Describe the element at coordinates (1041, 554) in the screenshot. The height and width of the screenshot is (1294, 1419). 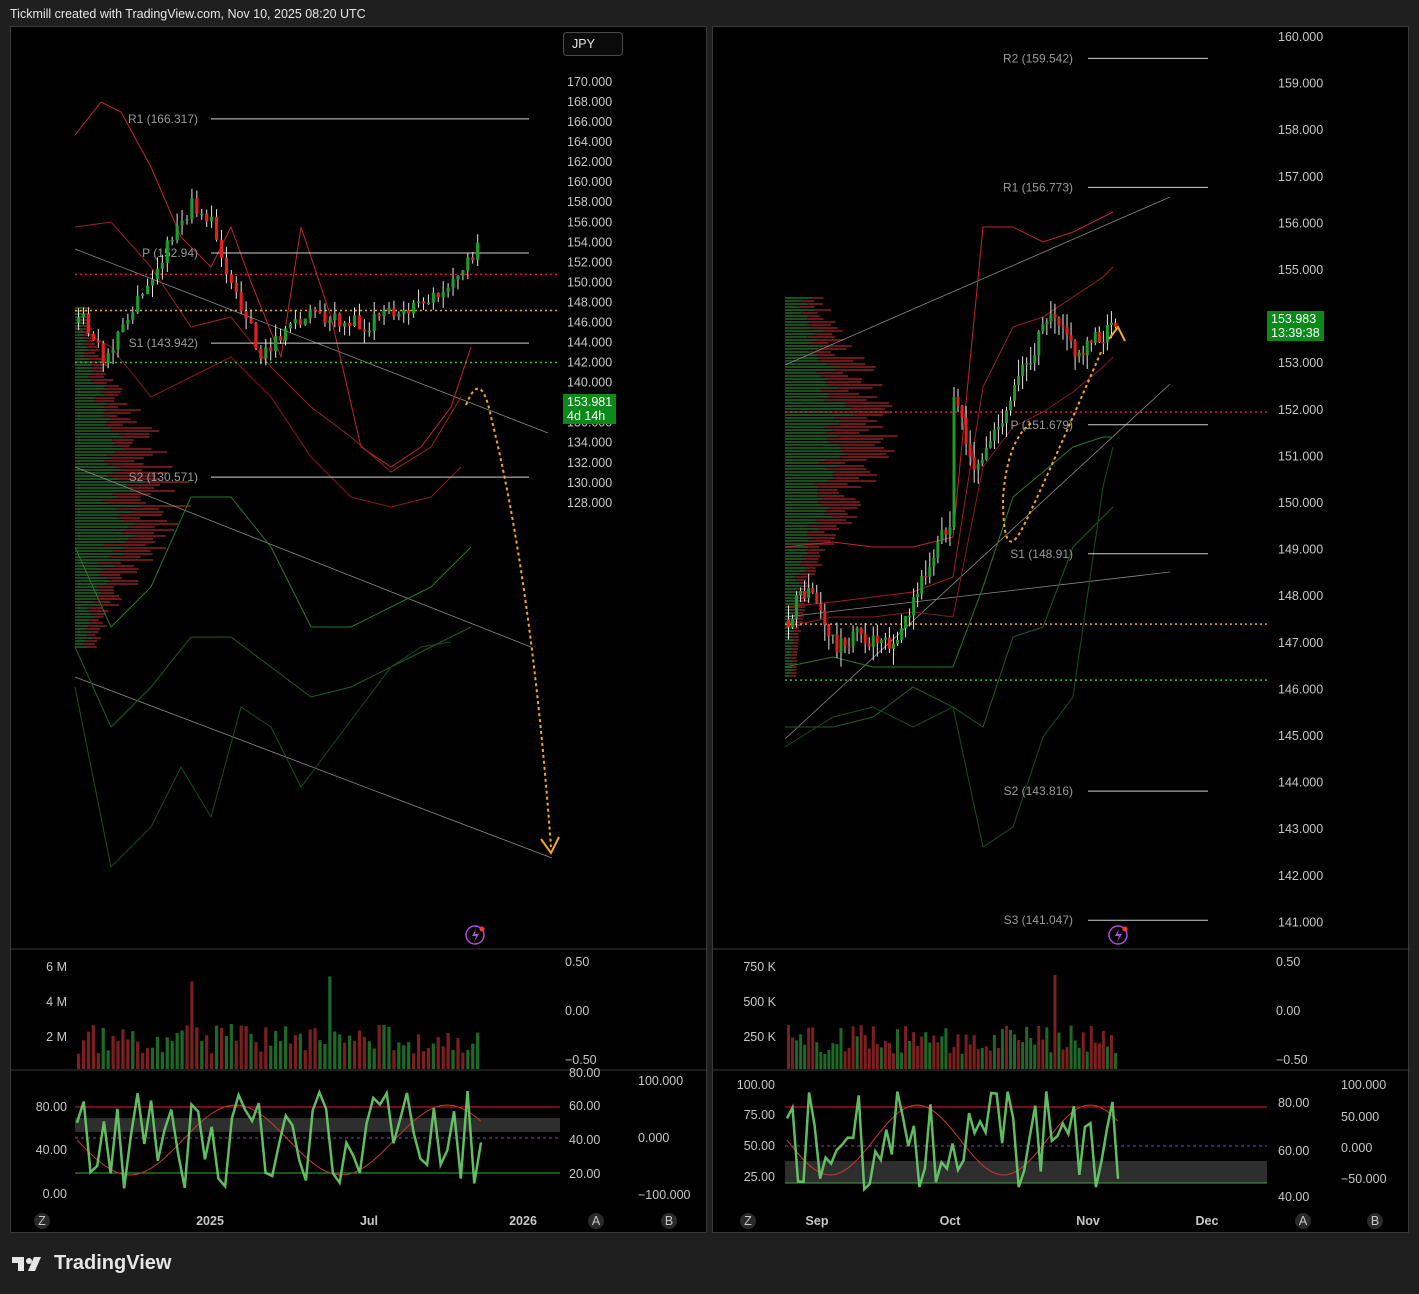
I see `pivot-label: S1 (148.91)` at that location.